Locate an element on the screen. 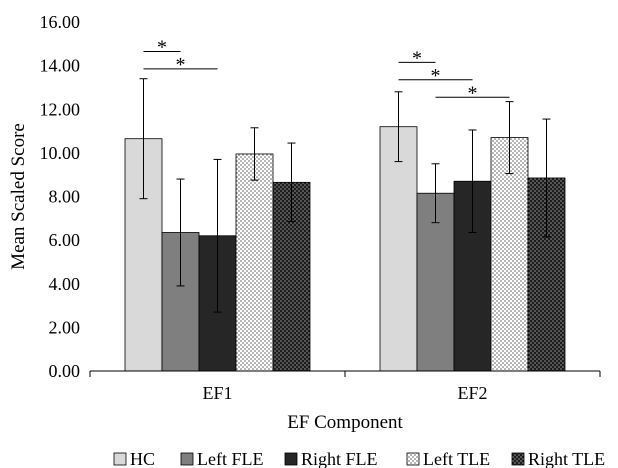 The width and height of the screenshot is (618, 468). y-tick-label: 14.00 is located at coordinates (60, 66).